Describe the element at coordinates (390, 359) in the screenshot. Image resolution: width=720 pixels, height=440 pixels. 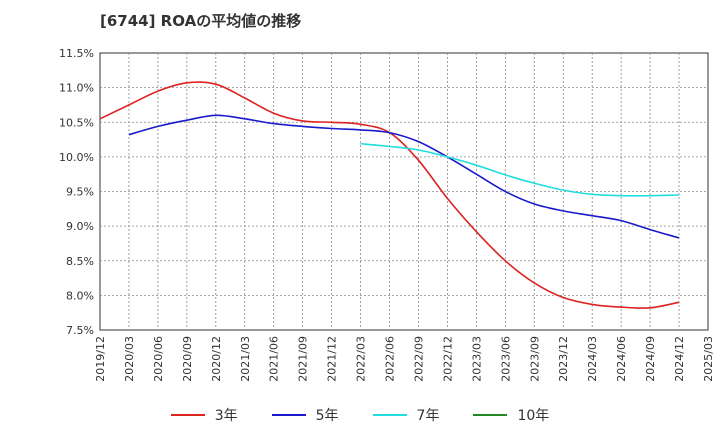
I see `x-tick-label: 2022/06` at that location.